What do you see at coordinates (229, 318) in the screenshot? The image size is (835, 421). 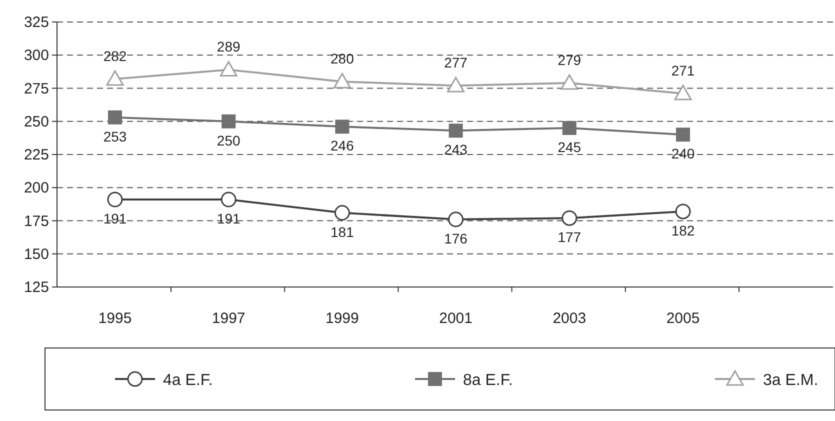 I see `x-tick-label: 1997` at bounding box center [229, 318].